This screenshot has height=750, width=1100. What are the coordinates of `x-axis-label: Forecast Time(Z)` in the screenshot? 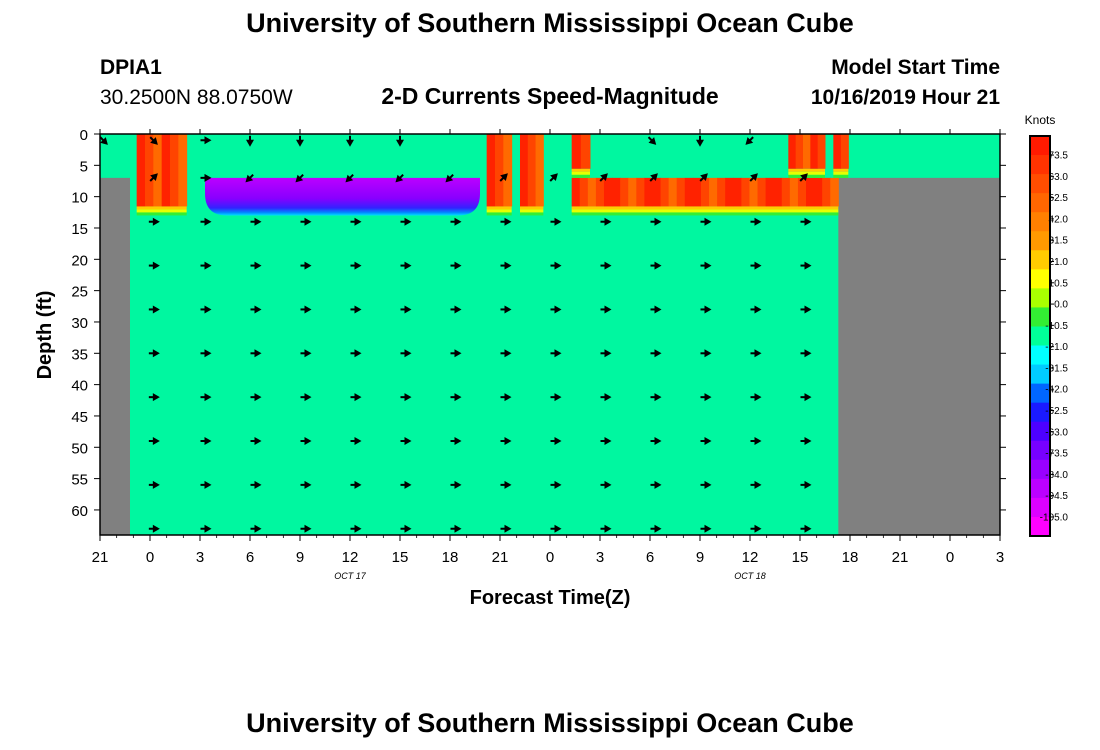 It's located at (550, 598).